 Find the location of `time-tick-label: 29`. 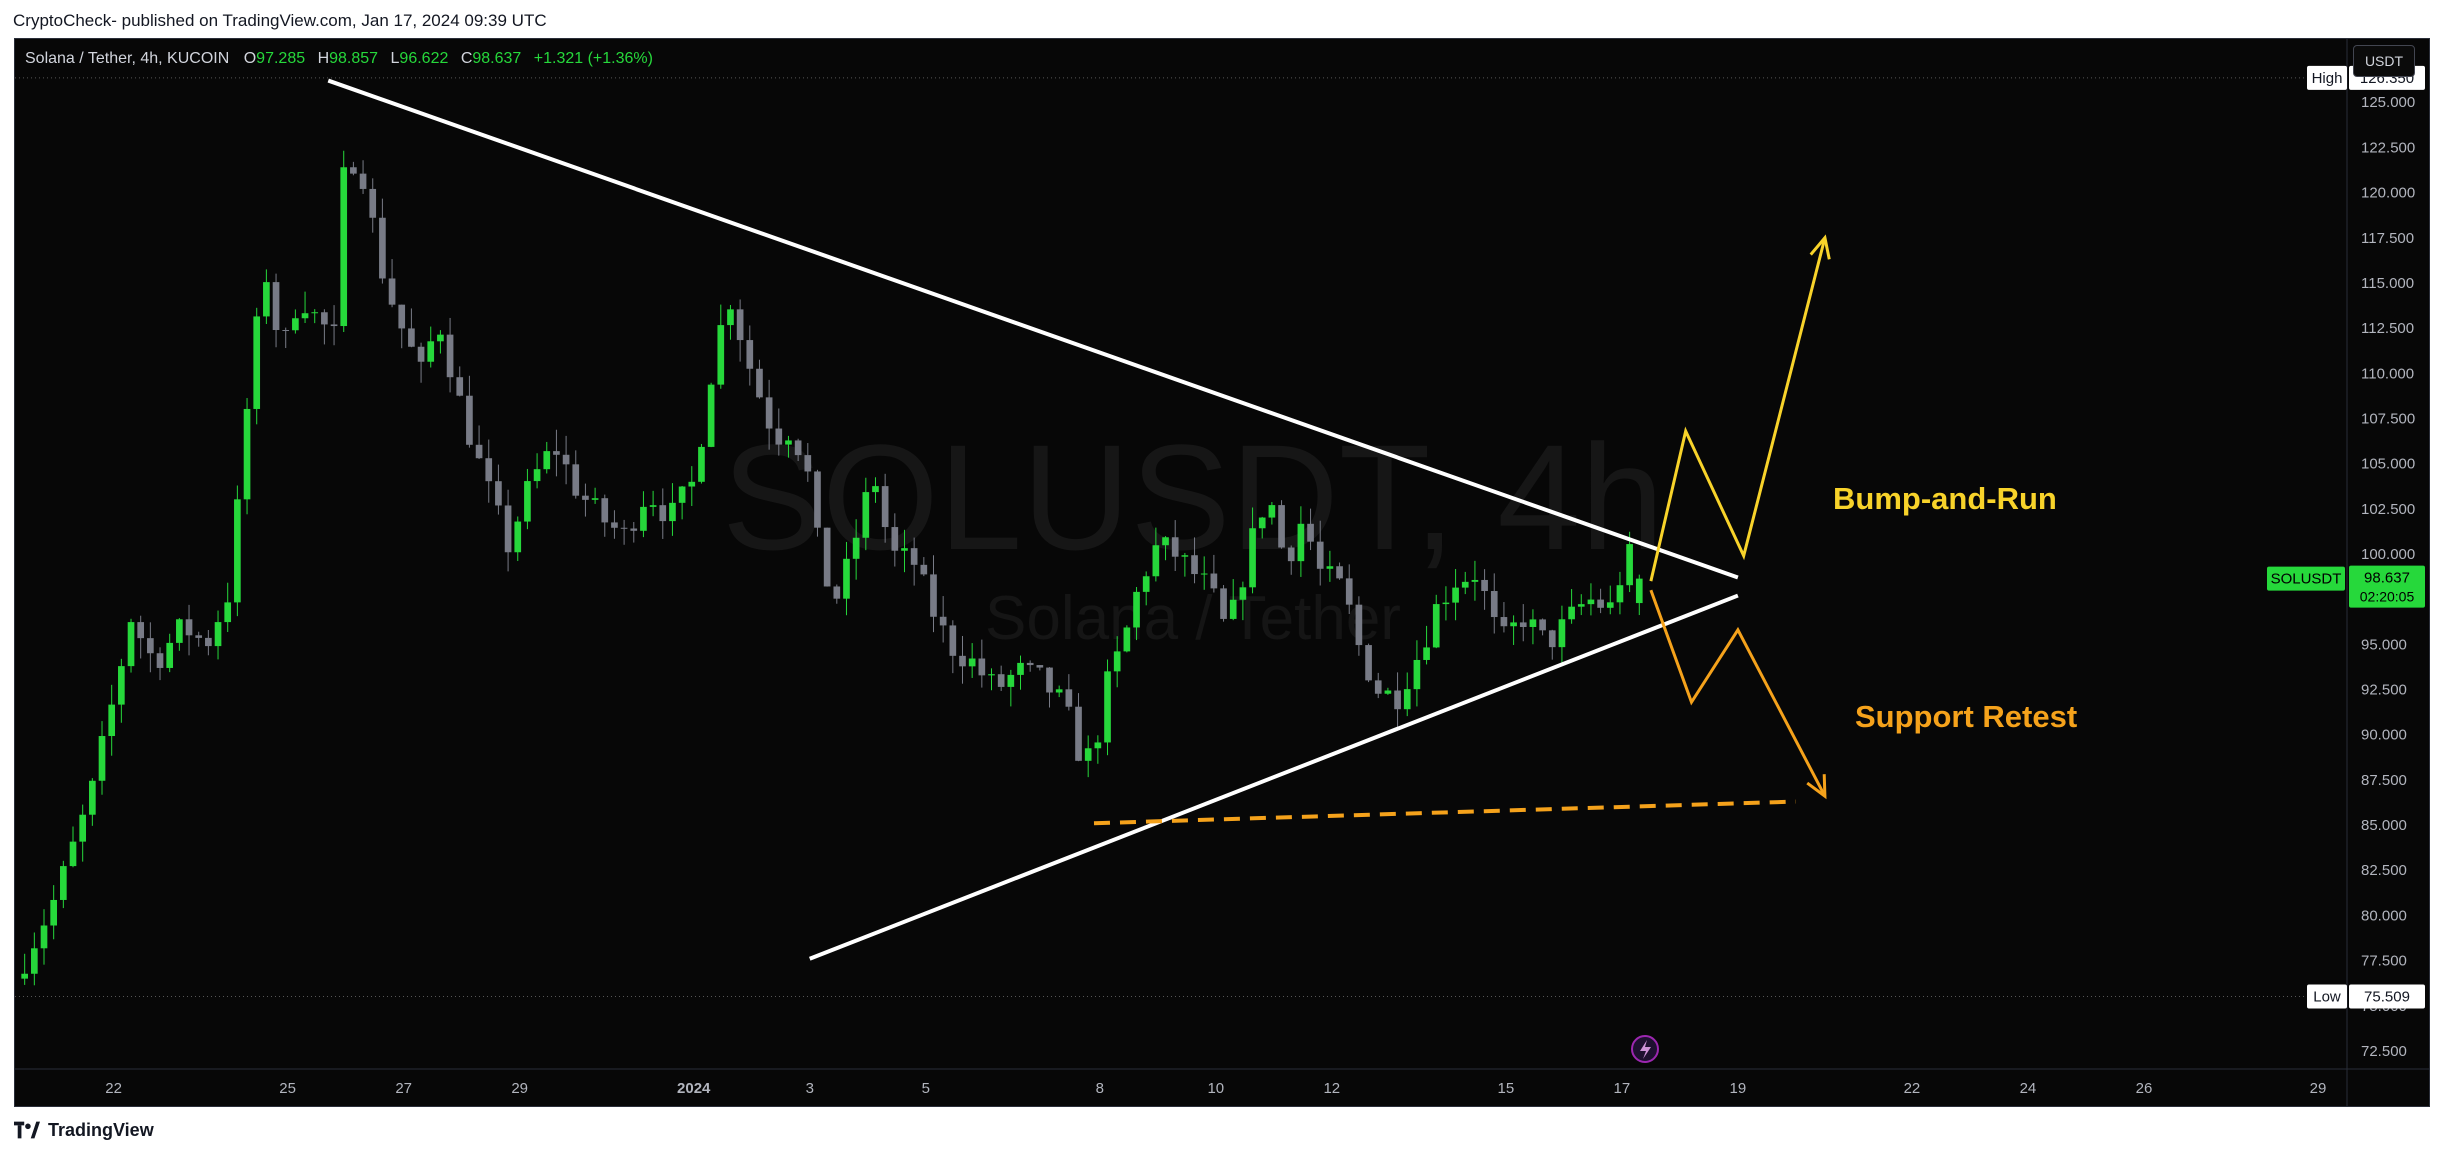

time-tick-label: 29 is located at coordinates (2318, 1088).